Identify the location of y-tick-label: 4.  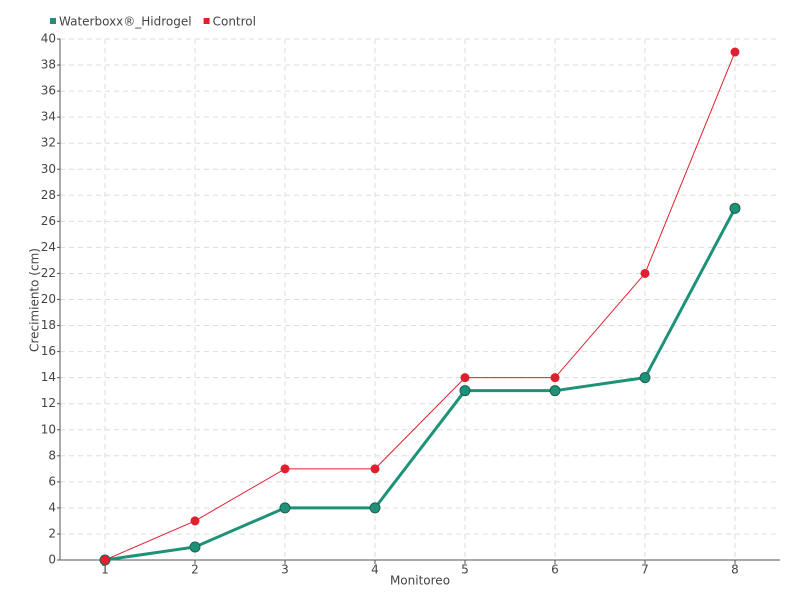
(52, 507).